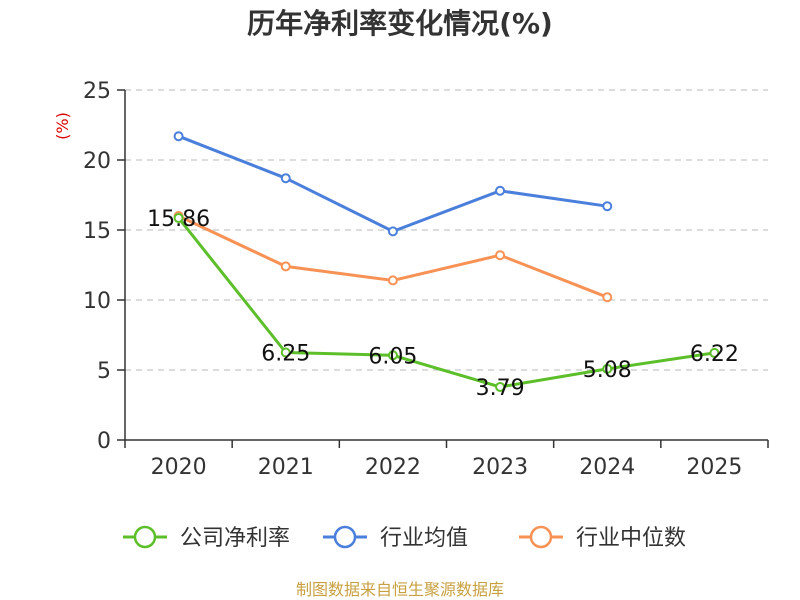 This screenshot has height=600, width=800. What do you see at coordinates (62, 126) in the screenshot?
I see `y-axis-unit: (%)` at bounding box center [62, 126].